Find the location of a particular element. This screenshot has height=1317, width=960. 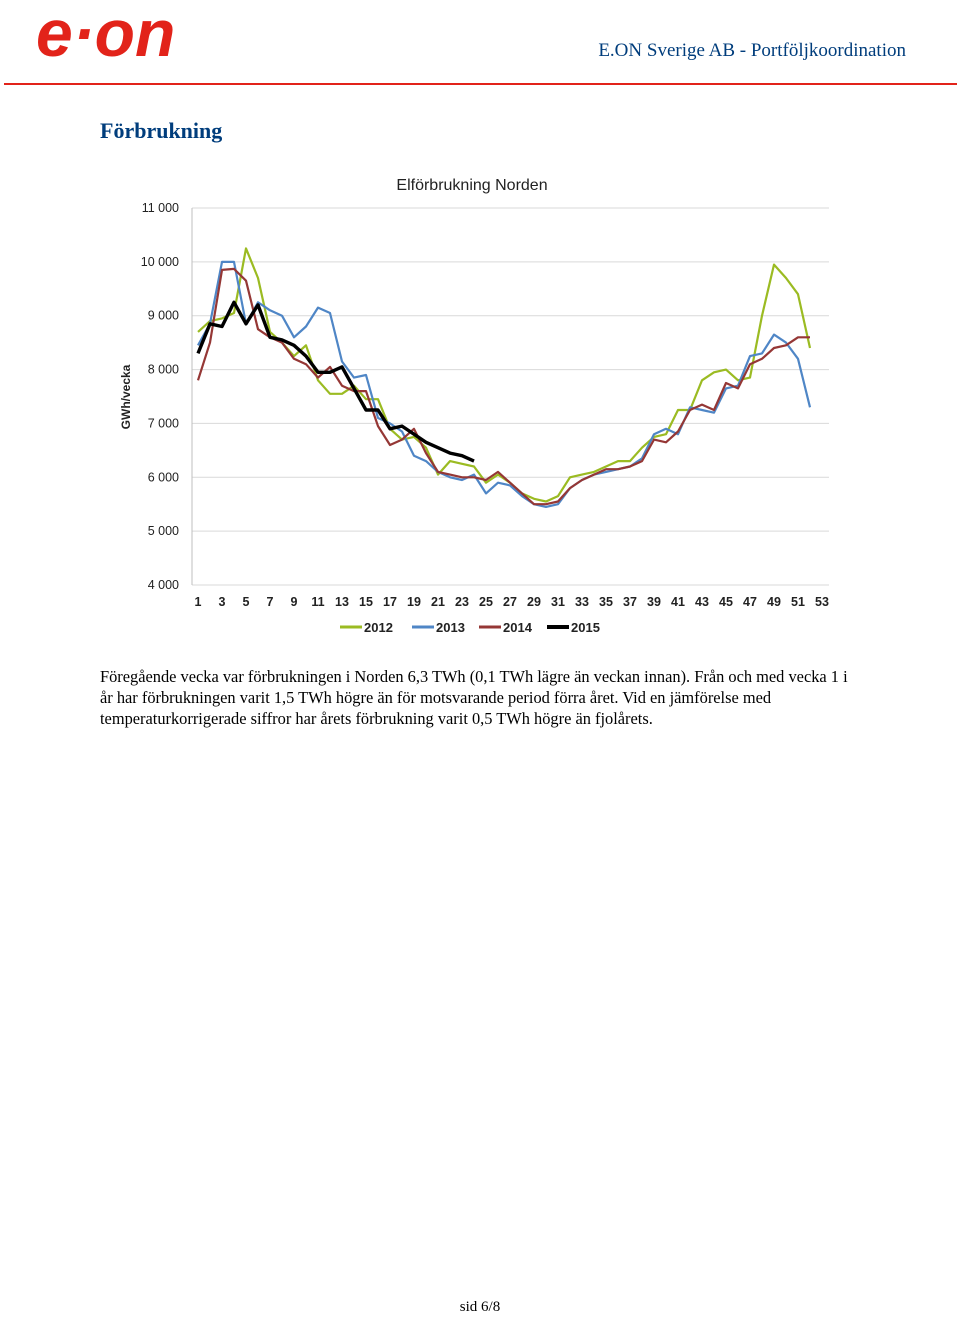

x-tick-label: 43 is located at coordinates (702, 602).